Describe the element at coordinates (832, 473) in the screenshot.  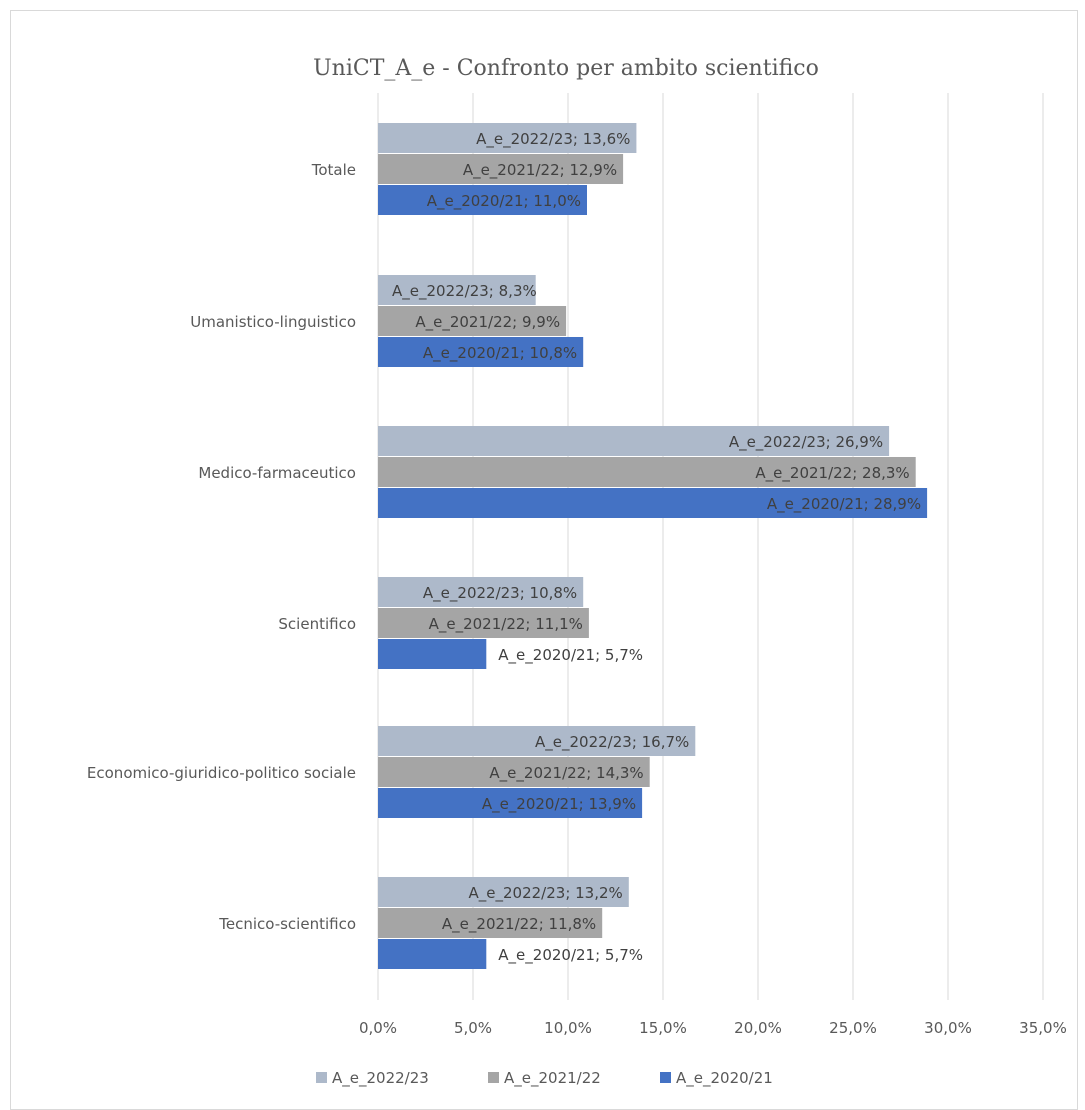
I see `data-label: A_e_2021/22; 28,3%` at that location.